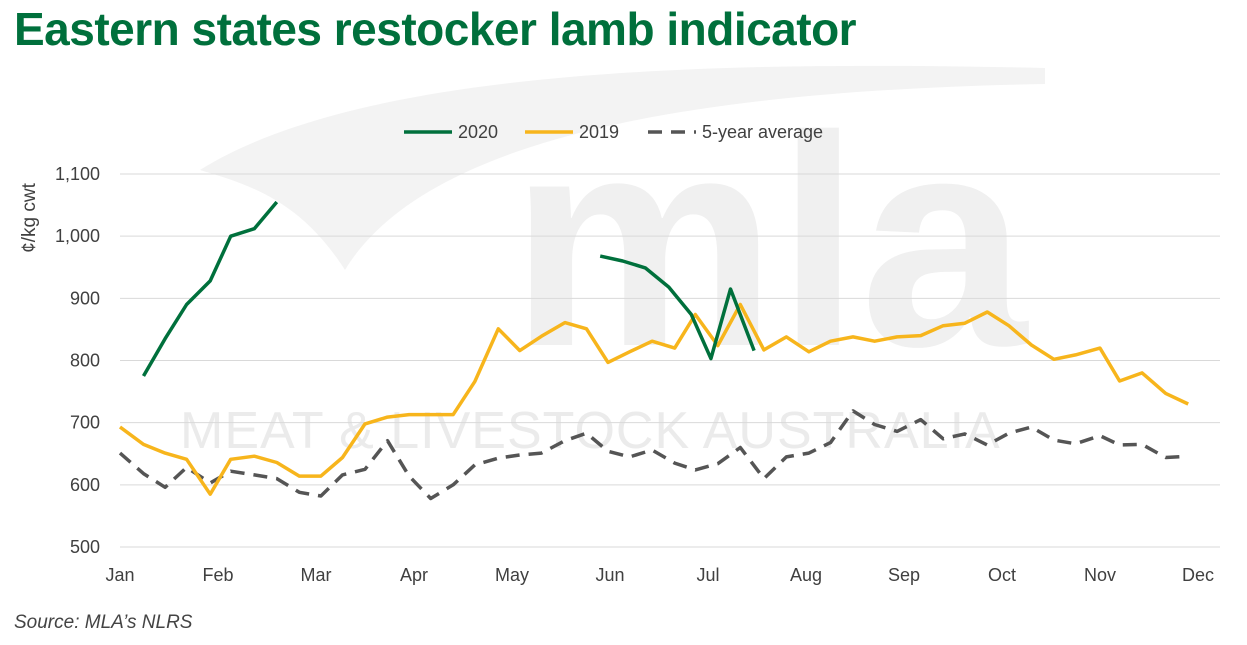  I want to click on y-tick-label: 600, so click(85, 485).